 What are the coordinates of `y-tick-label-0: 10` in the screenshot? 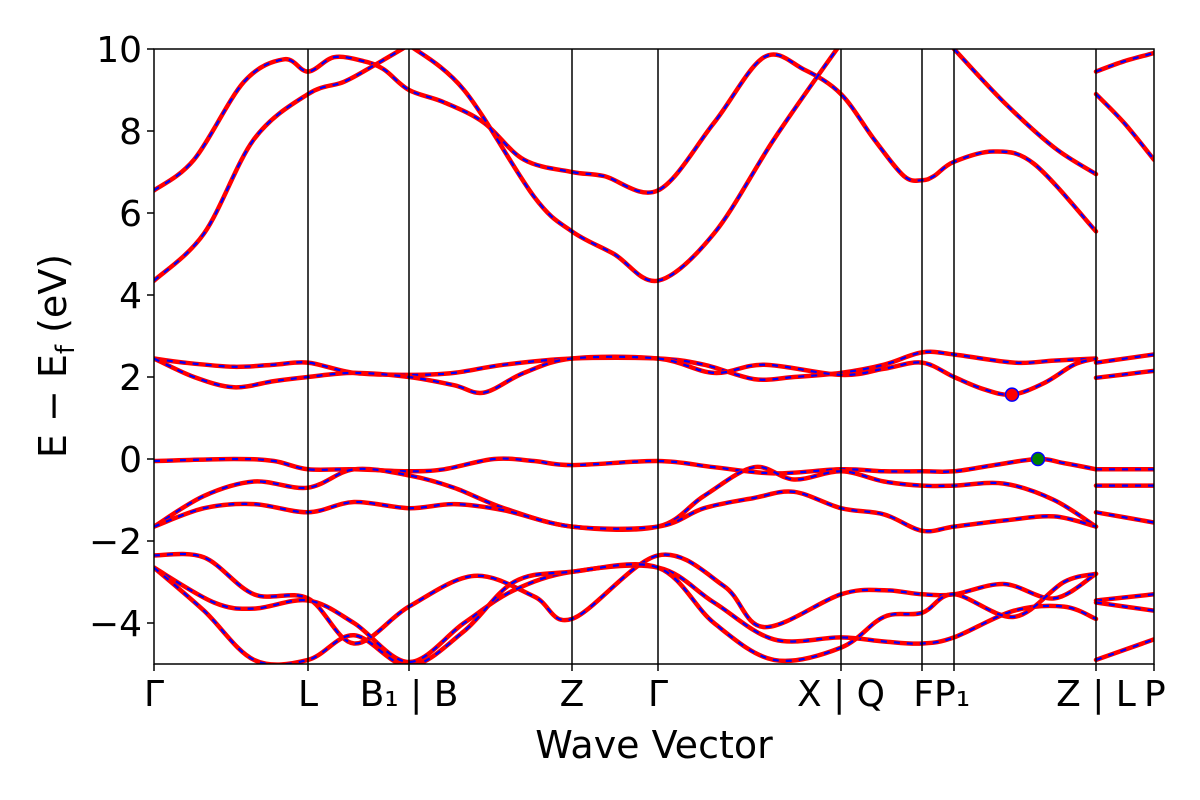 It's located at (119, 50).